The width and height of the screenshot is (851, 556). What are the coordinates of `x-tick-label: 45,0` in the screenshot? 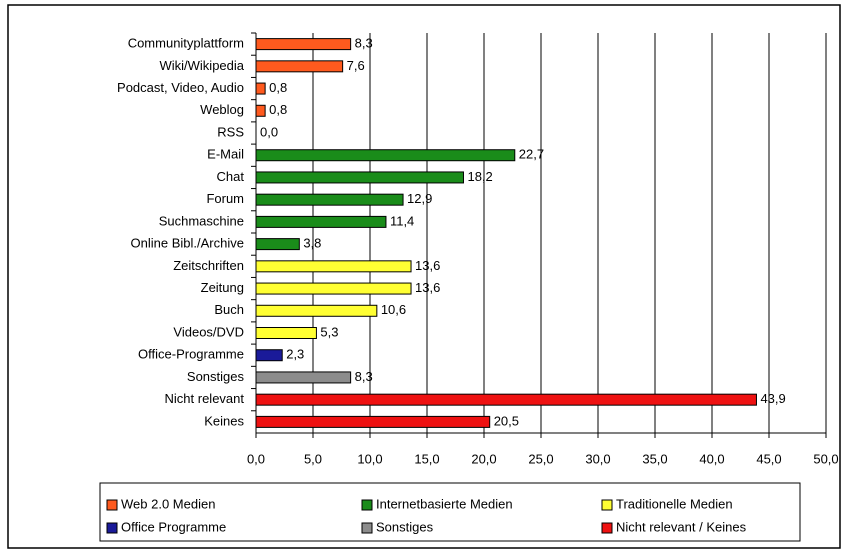 It's located at (768, 458).